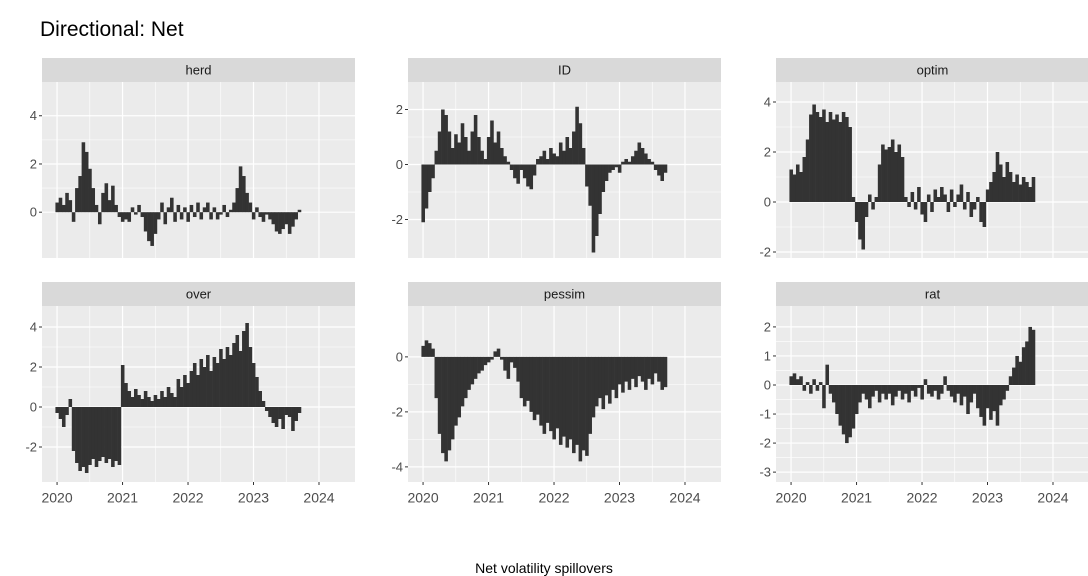 Image resolution: width=1088 pixels, height=576 pixels. I want to click on y-tick-label: 0, so click(399, 164).